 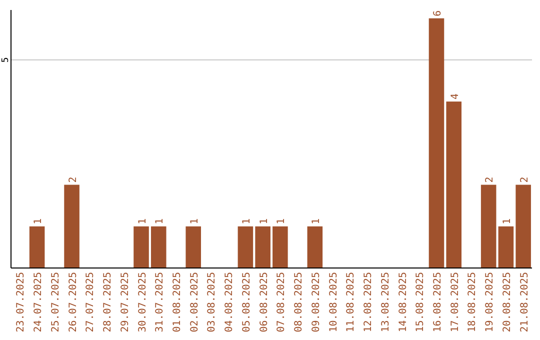 I want to click on x-tick-label: 11.08.2025, so click(x=351, y=302).